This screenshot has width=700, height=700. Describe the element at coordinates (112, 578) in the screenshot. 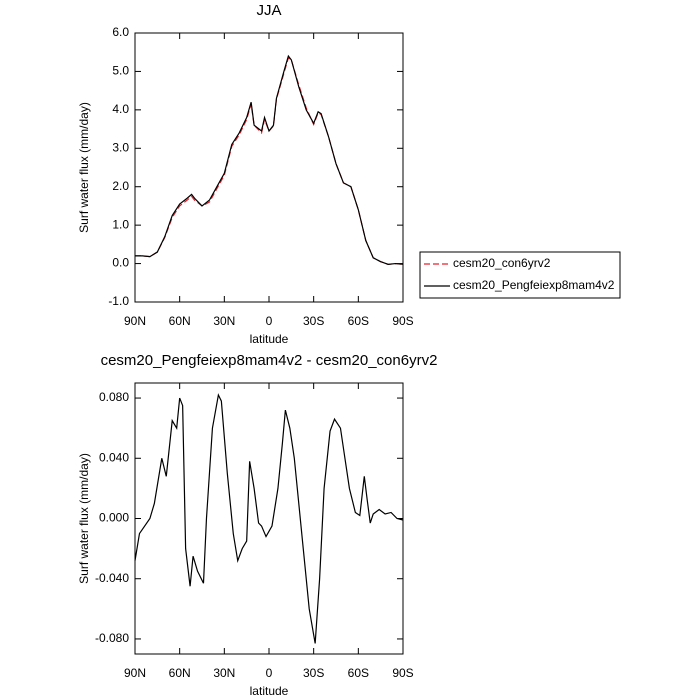

I see `y-tick-label: -0.040` at that location.